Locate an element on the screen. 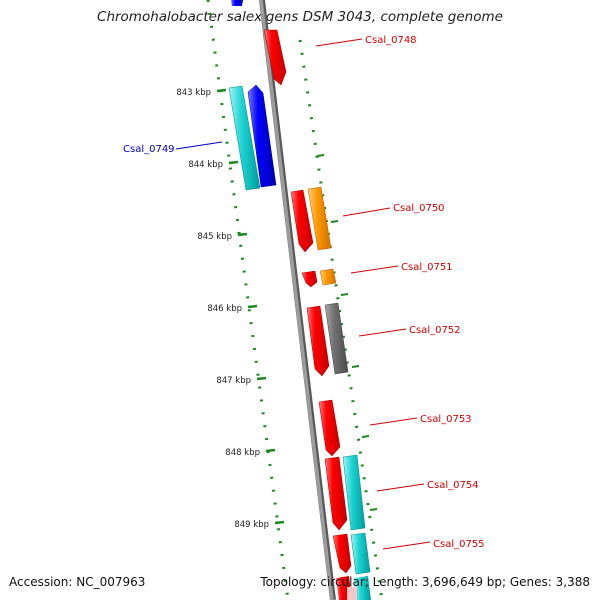  tick-label: 846 kbp is located at coordinates (224, 309).